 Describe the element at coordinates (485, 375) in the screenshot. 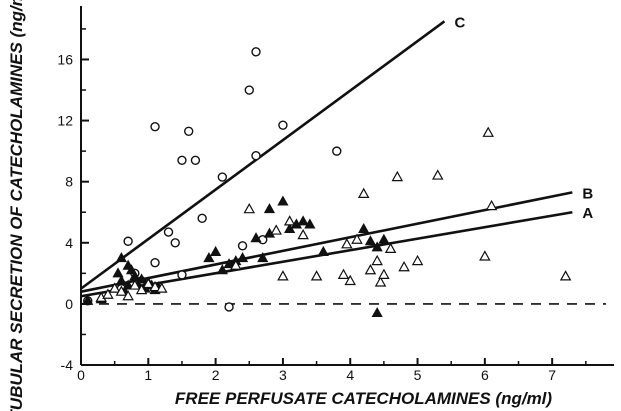

I see `x-tick-label: 6` at that location.